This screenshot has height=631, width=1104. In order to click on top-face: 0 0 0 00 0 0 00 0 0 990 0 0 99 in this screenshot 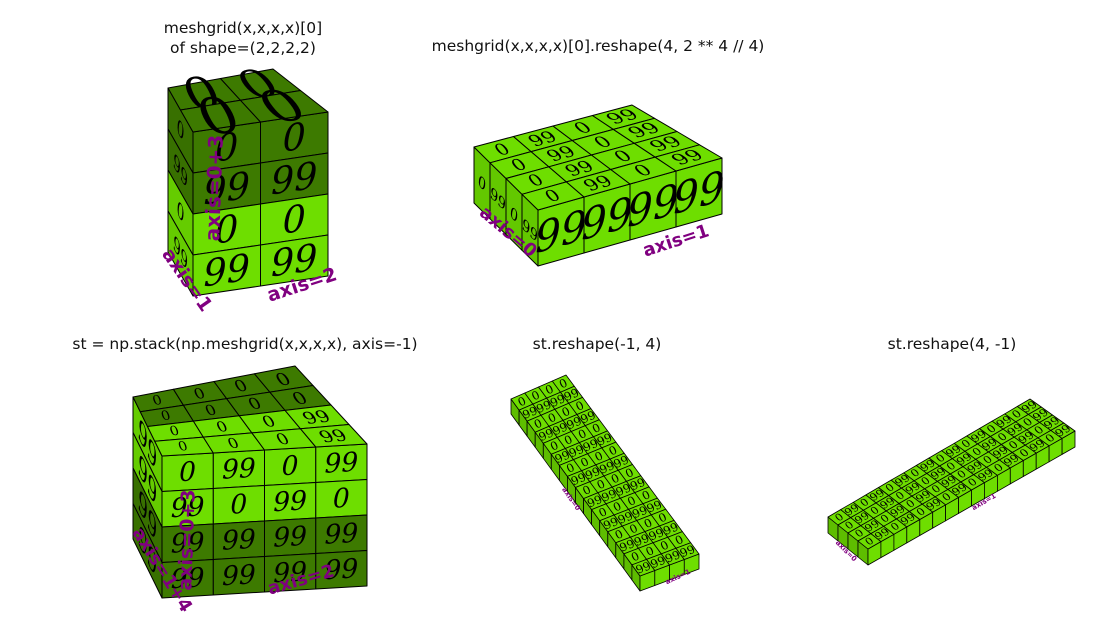, I will do `click(250, 411)`.